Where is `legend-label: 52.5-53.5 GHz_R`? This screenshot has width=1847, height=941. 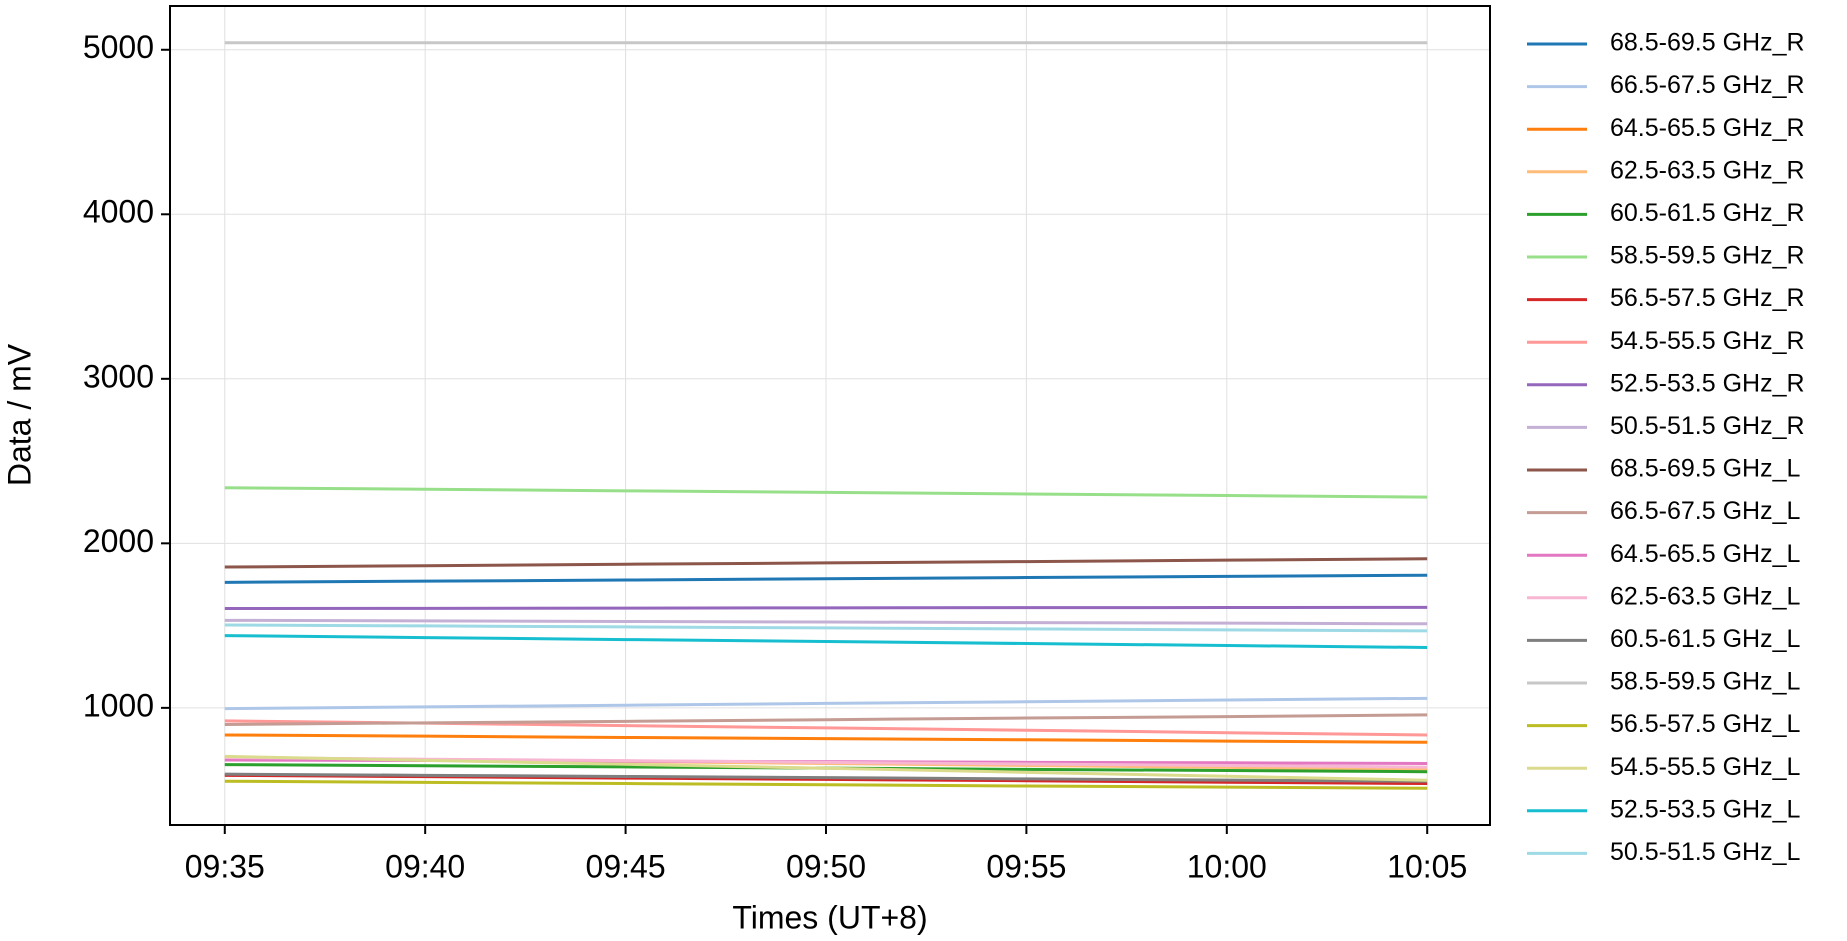
legend-label: 52.5-53.5 GHz_R is located at coordinates (1707, 383).